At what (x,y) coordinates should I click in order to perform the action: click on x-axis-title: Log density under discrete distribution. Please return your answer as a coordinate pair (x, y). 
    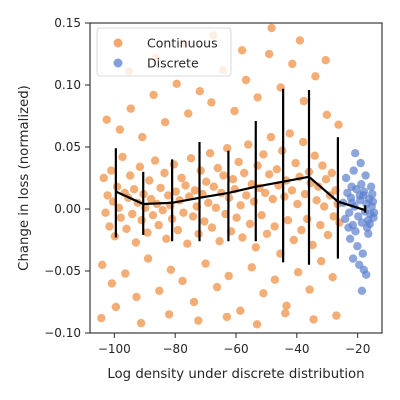
    Looking at the image, I should click on (235, 374).